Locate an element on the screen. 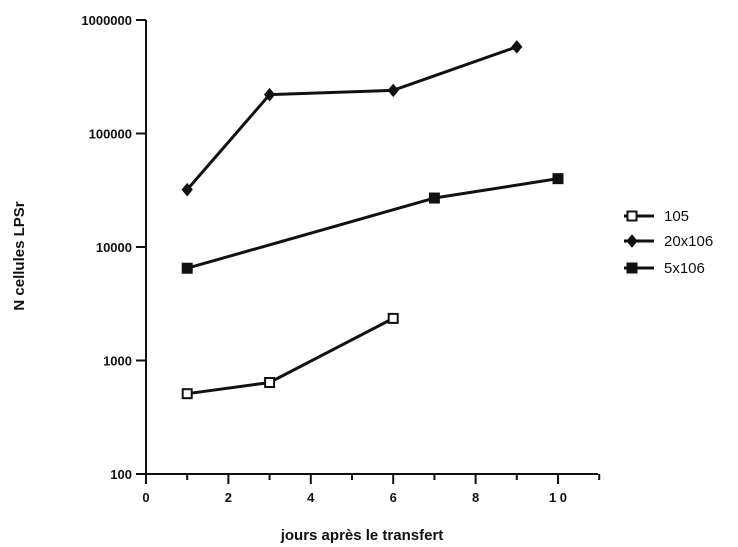  y-tick-label: 1000000 is located at coordinates (106, 20).